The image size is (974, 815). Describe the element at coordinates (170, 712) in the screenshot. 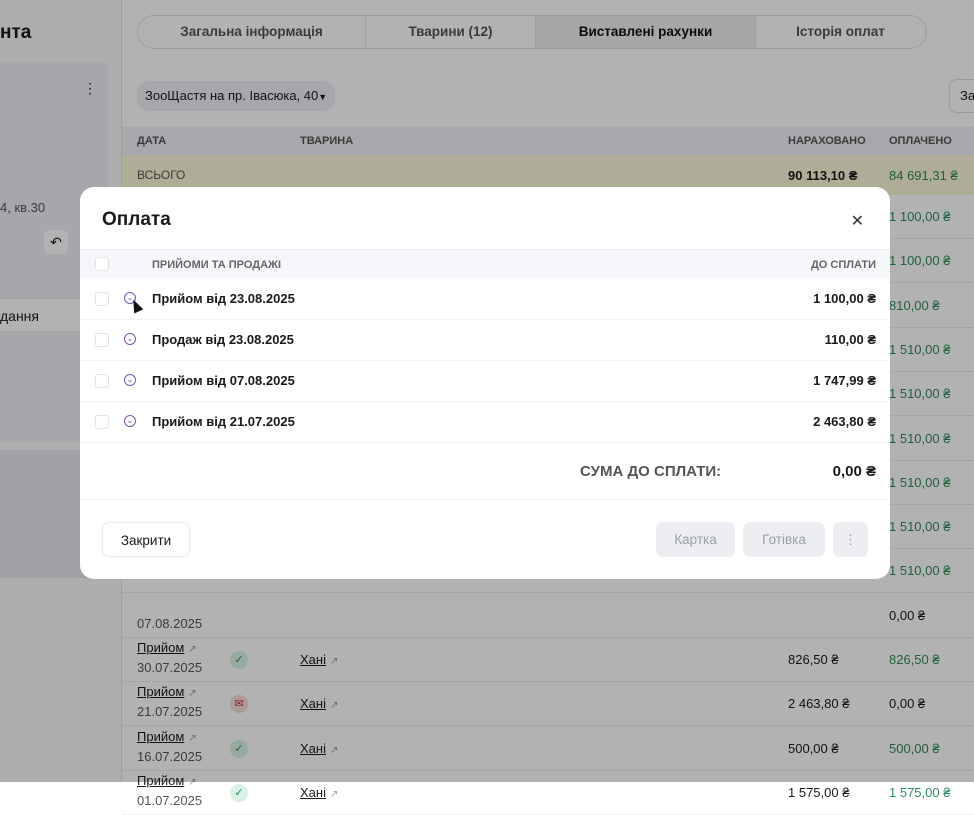

I see `row-date: 21.07.2025` at that location.